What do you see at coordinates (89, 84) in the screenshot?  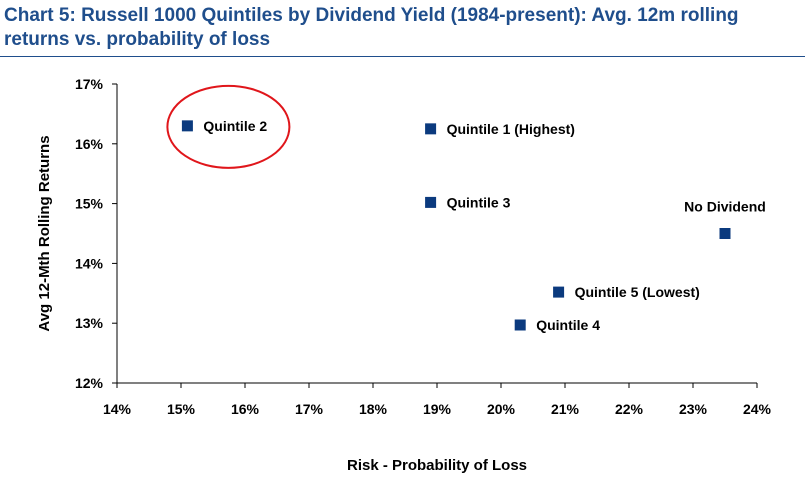 I see `y-tick-label: 17%` at bounding box center [89, 84].